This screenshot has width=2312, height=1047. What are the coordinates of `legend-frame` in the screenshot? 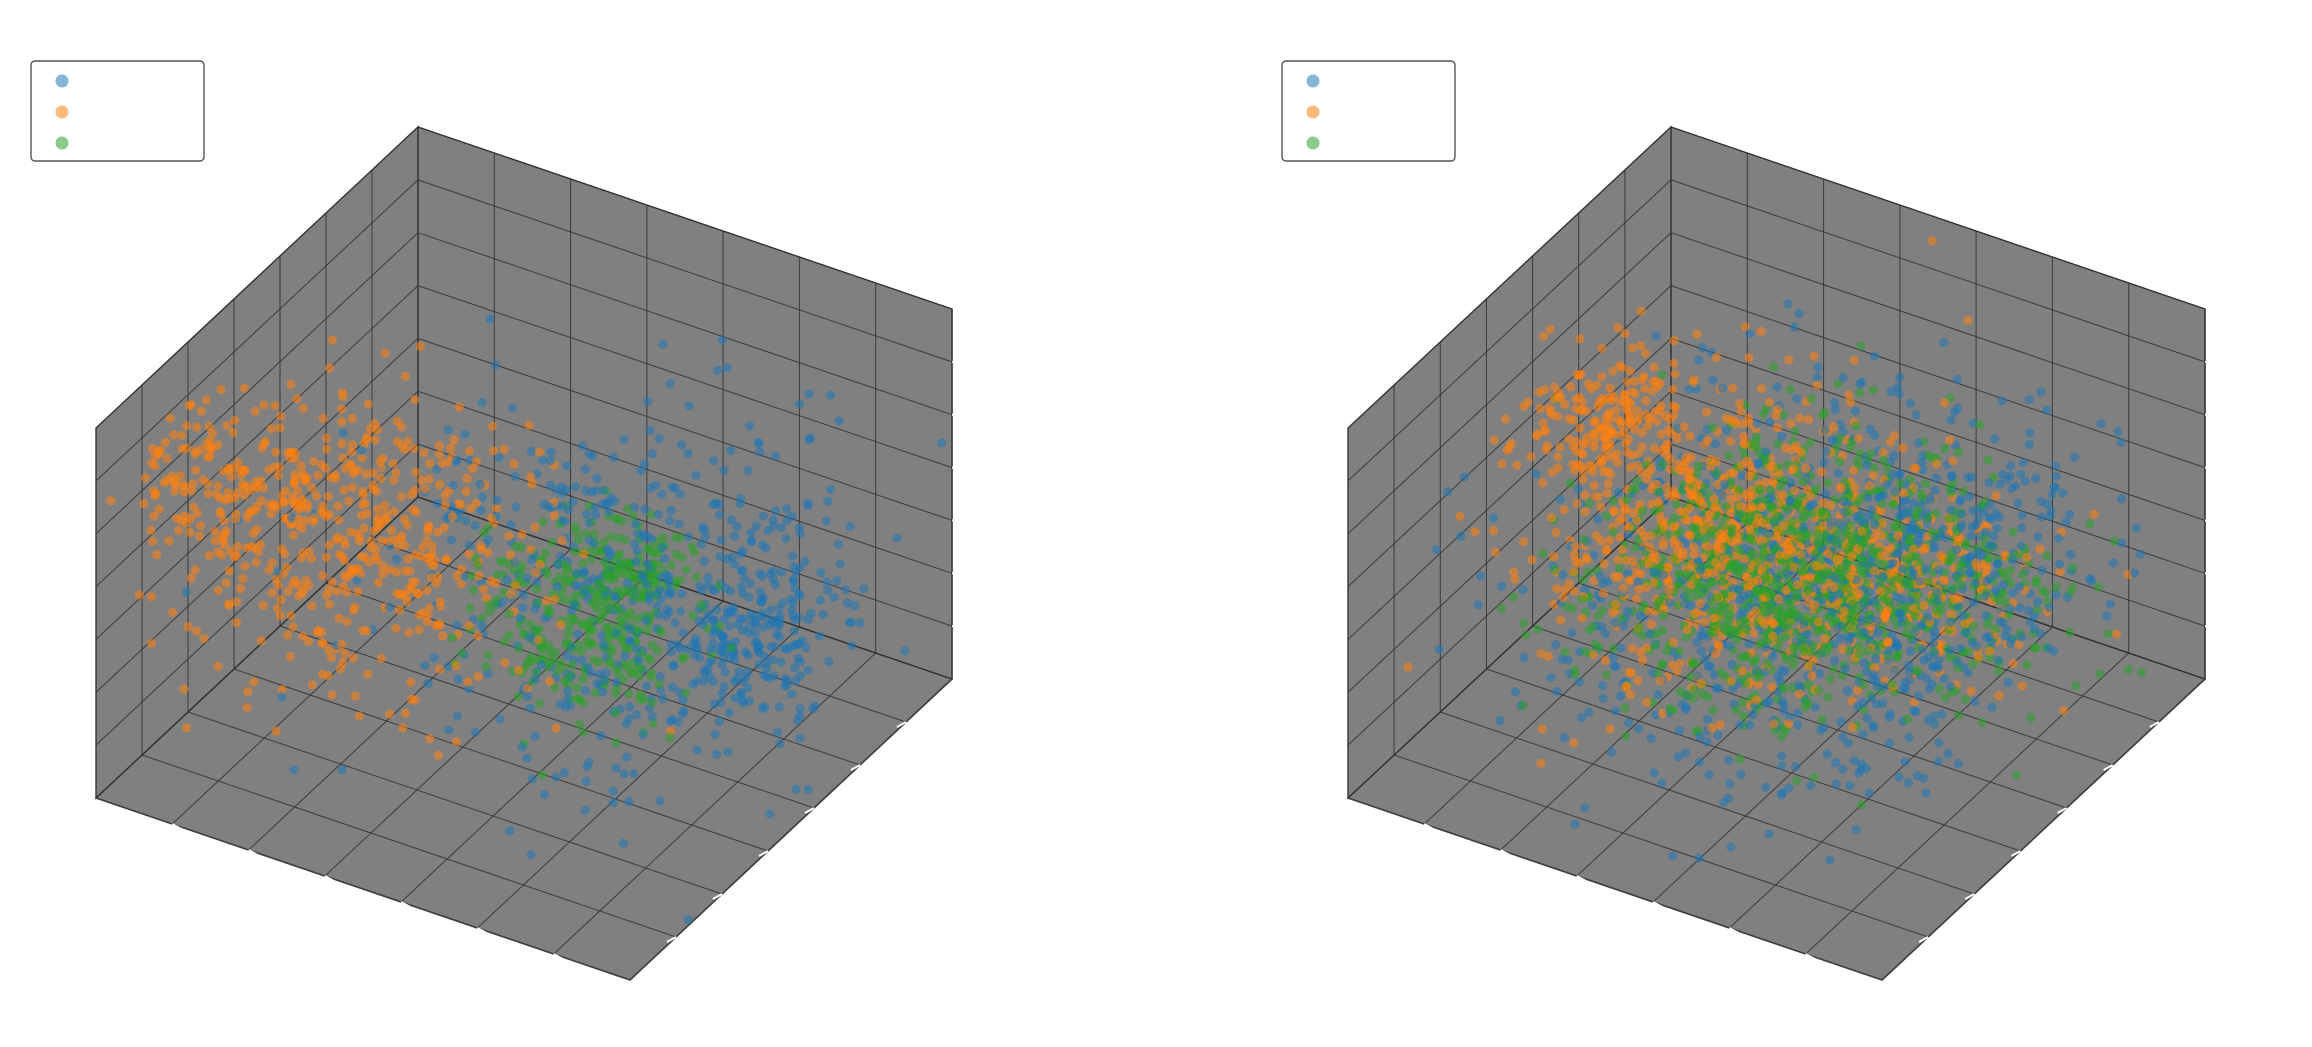 It's located at (117, 111).